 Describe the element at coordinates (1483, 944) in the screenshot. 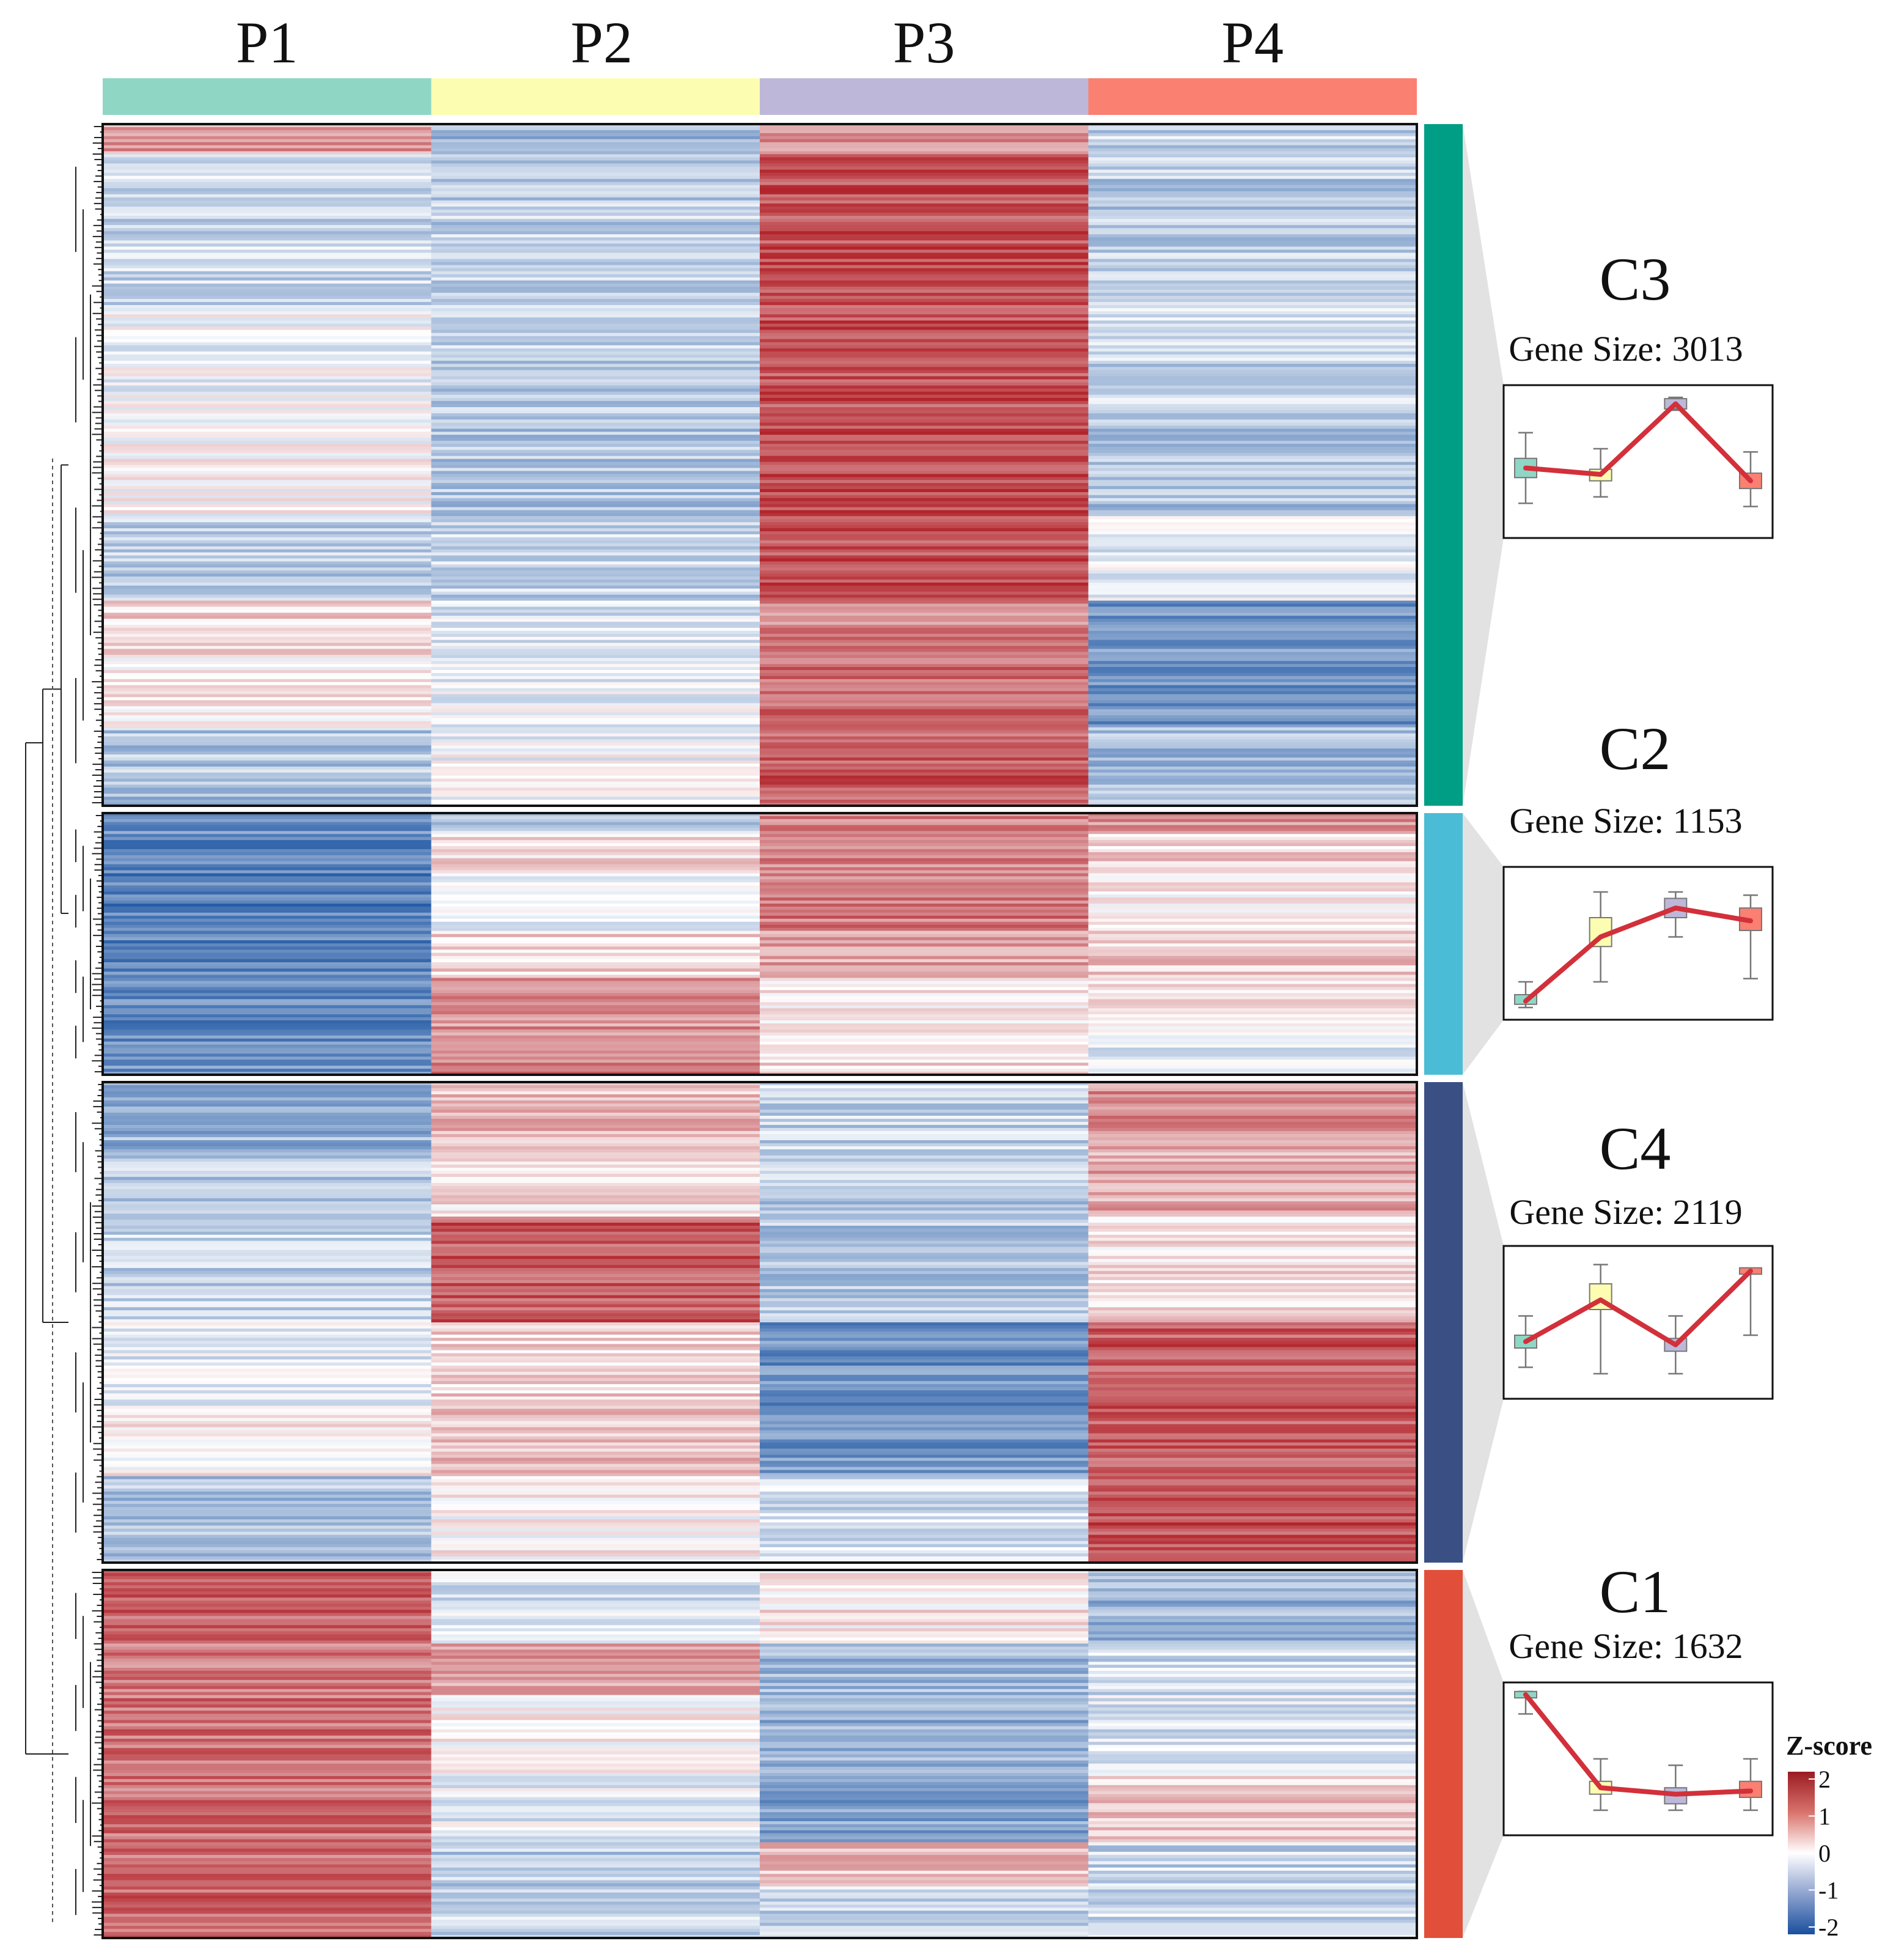

I see `connector-c2` at that location.